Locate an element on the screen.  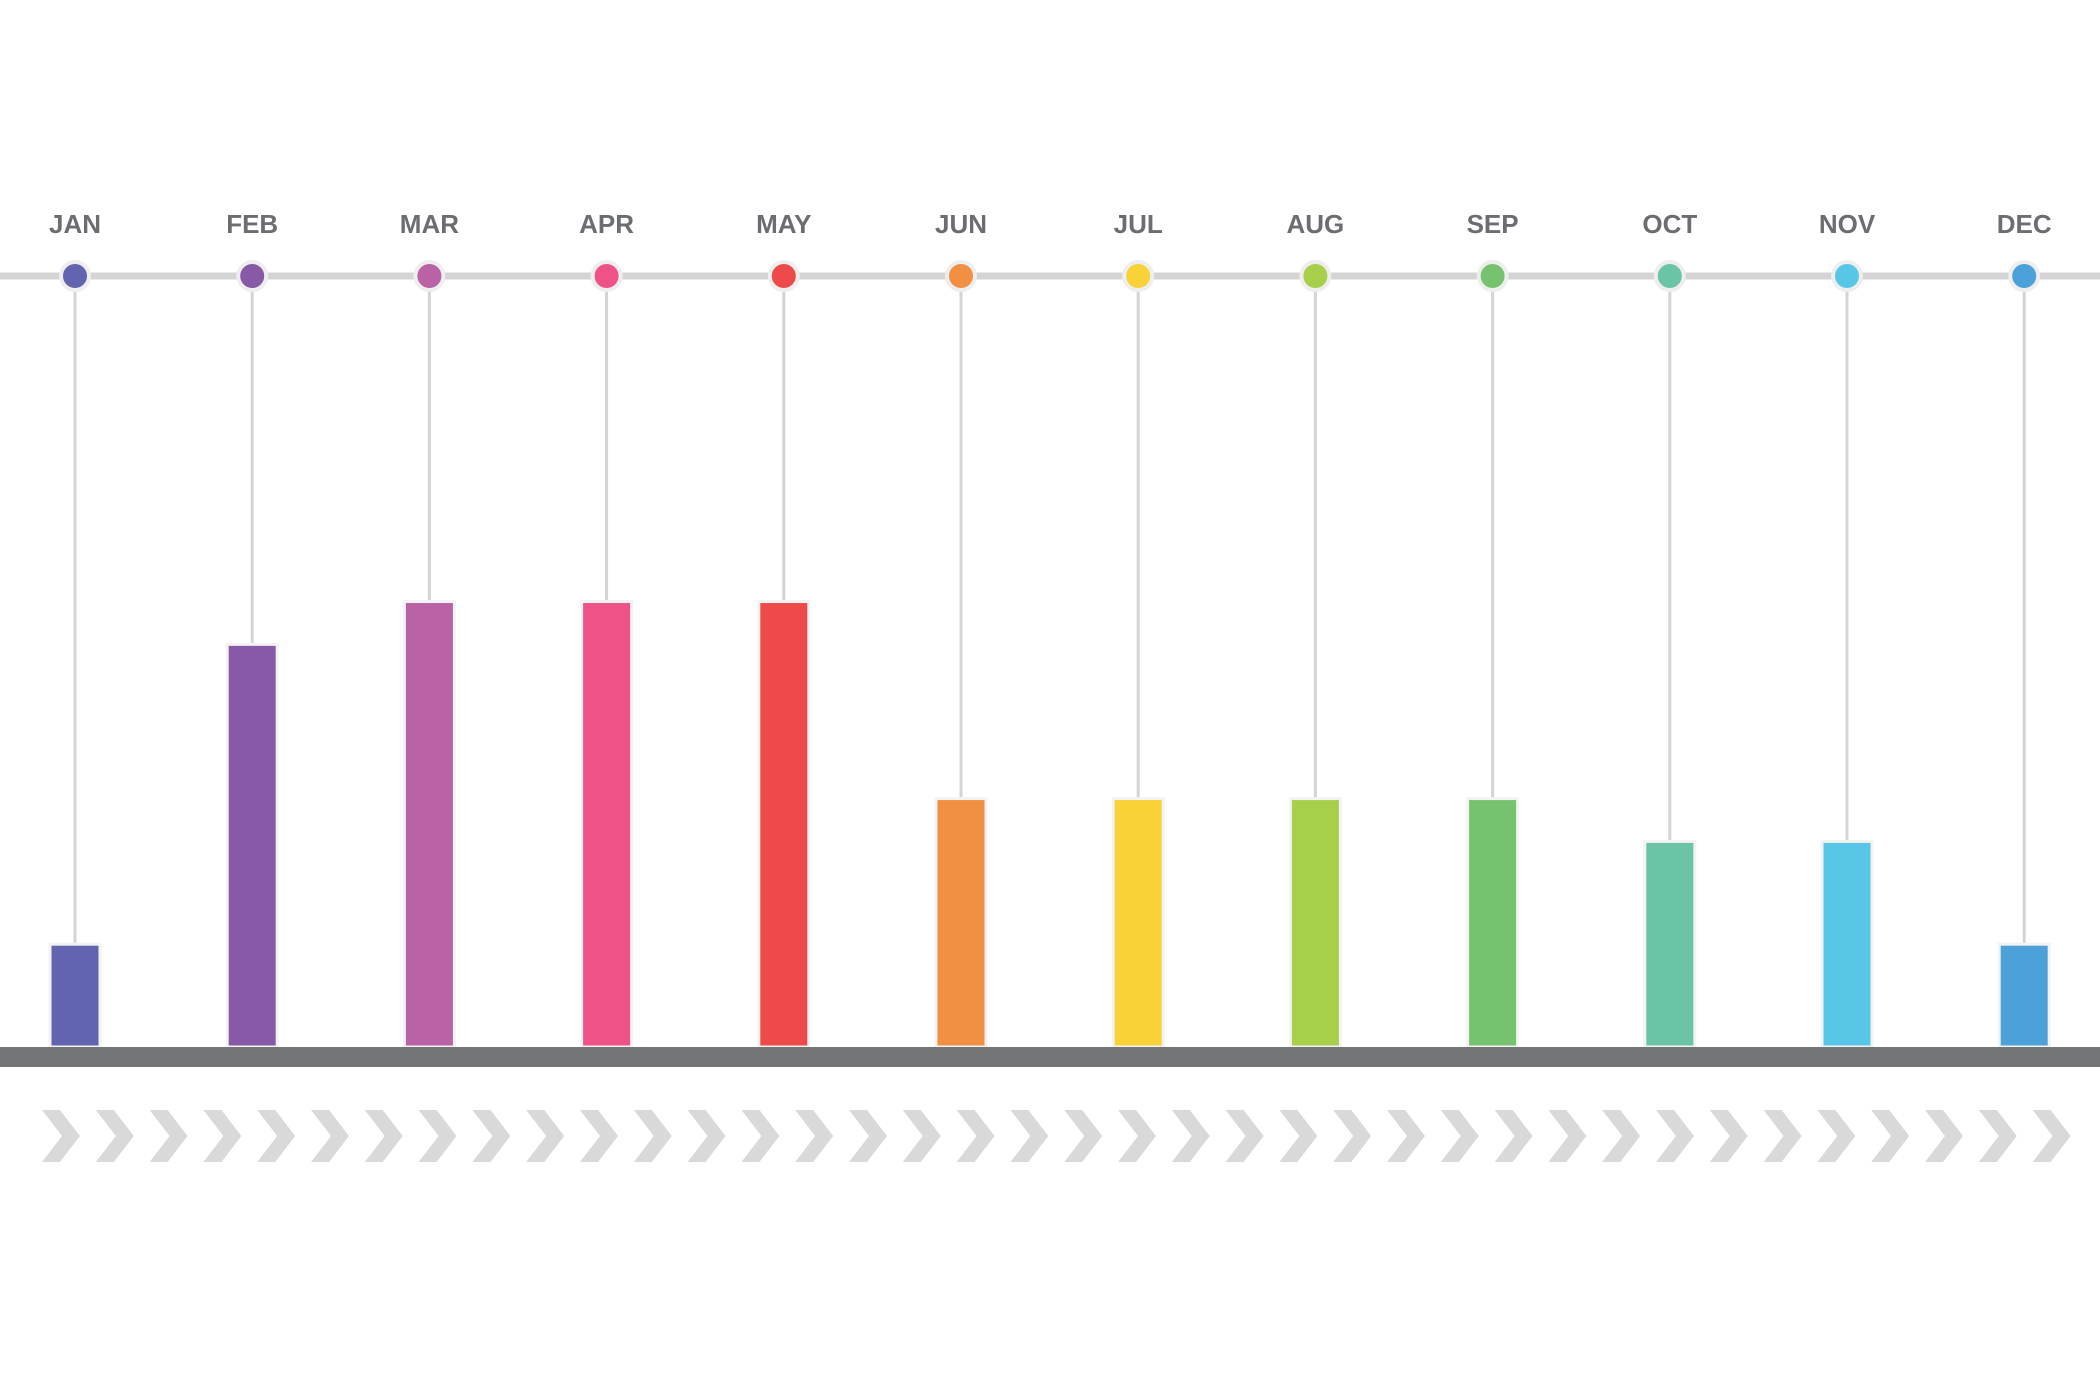
dot-apr is located at coordinates (606, 276).